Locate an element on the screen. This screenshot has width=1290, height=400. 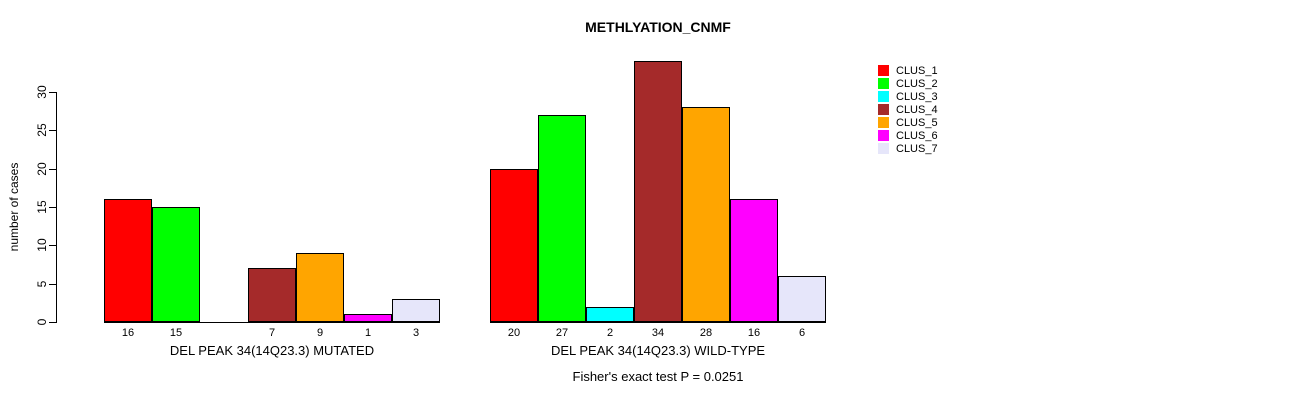
legend-item: CLUS_6 is located at coordinates (908, 135).